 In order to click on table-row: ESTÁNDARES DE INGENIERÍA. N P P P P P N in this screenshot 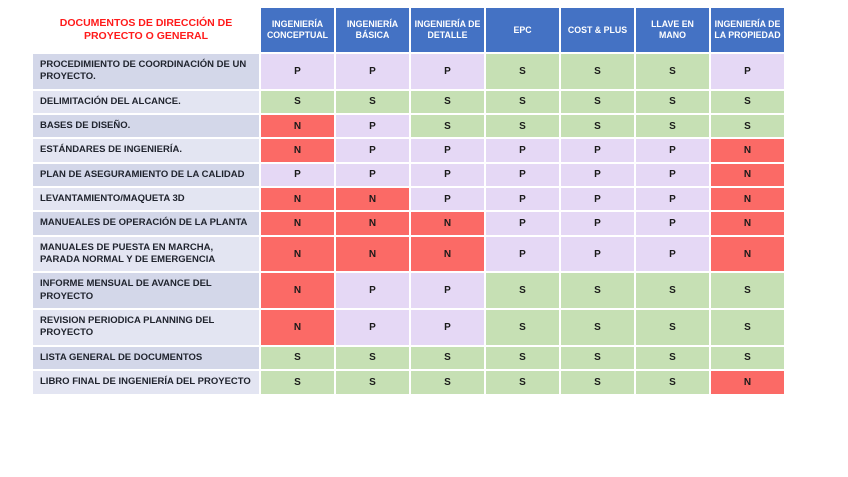, I will do `click(408, 150)`.